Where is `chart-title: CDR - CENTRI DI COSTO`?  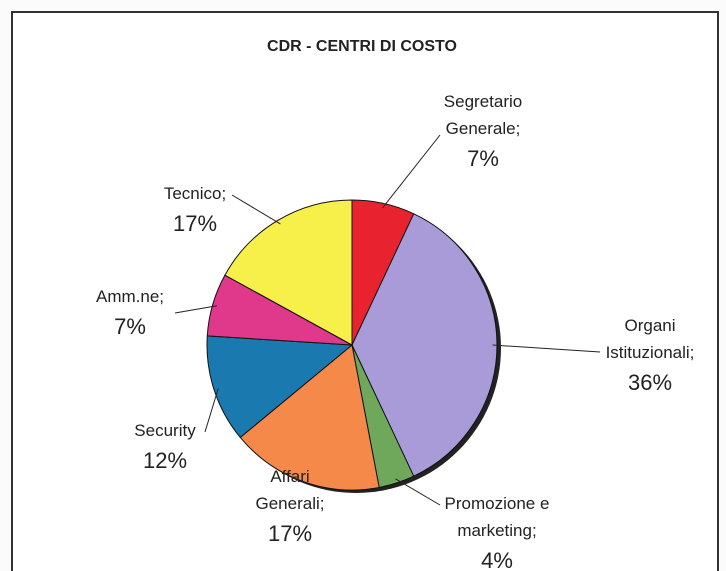
chart-title: CDR - CENTRI DI COSTO is located at coordinates (362, 46).